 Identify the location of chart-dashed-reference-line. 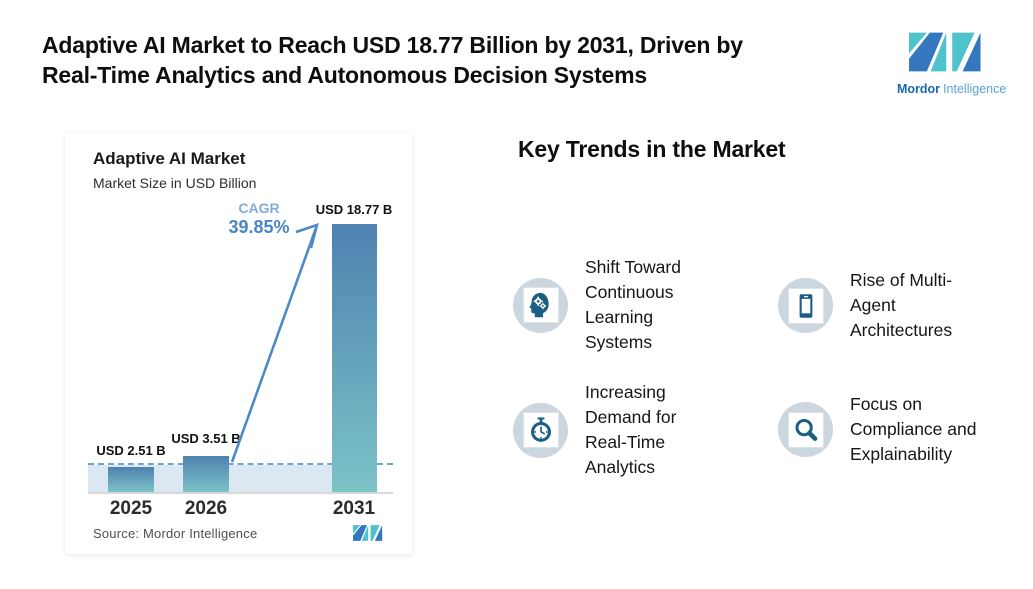
(240, 464).